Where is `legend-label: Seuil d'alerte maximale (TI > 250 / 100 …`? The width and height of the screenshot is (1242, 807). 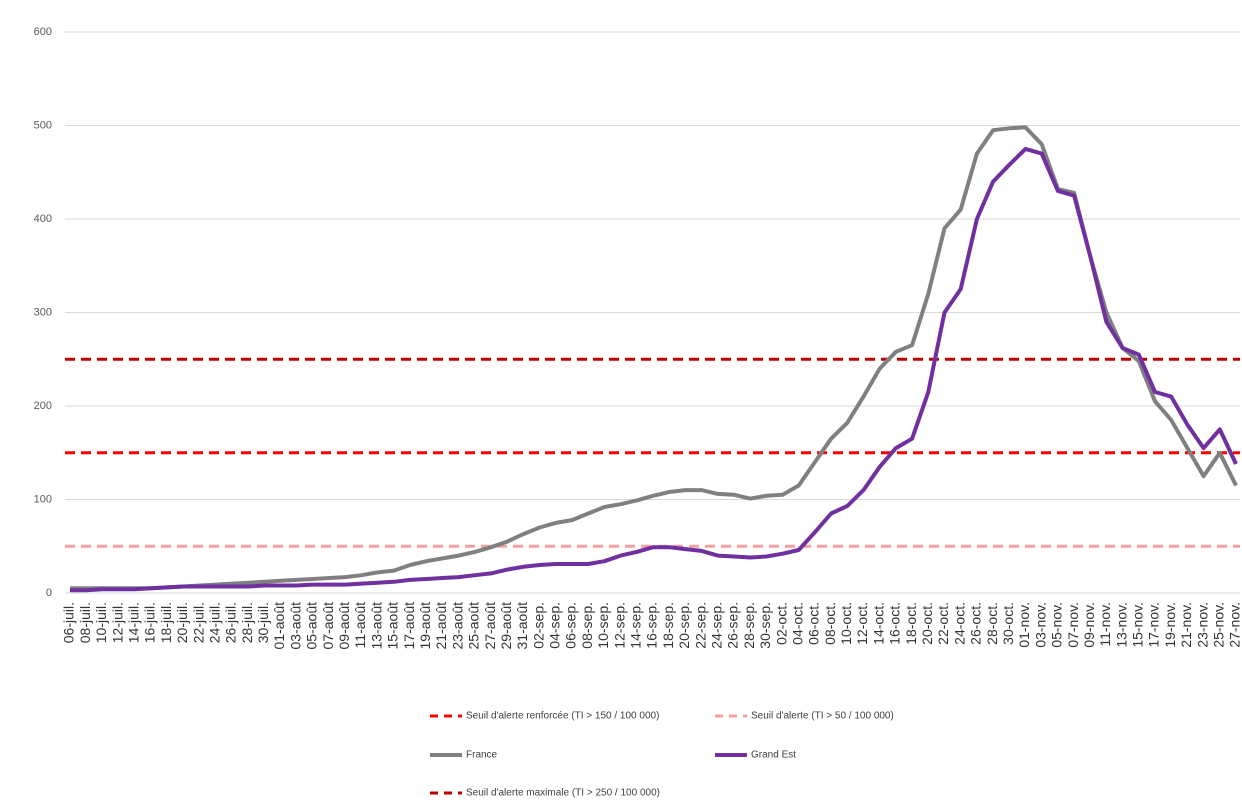 legend-label: Seuil d'alerte maximale (TI > 250 / 100 … is located at coordinates (563, 793).